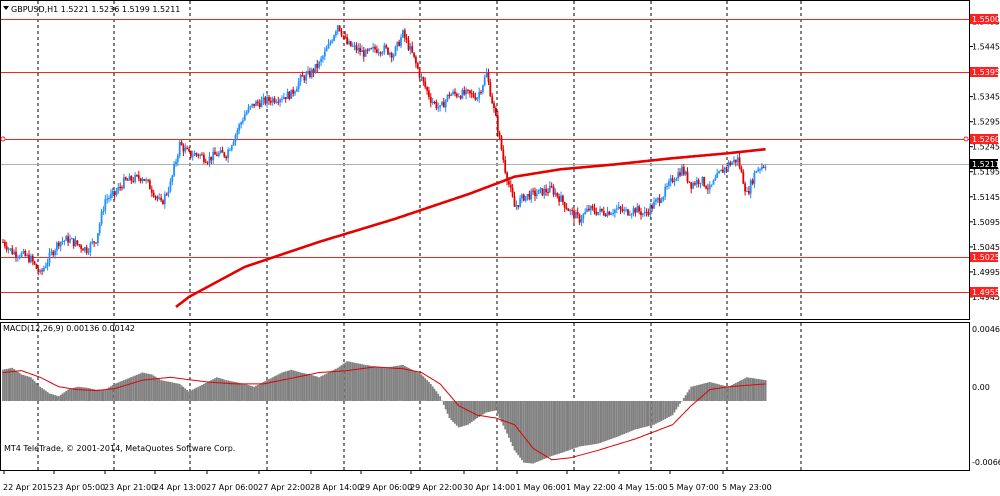 The image size is (1000, 496). Describe the element at coordinates (986, 247) in the screenshot. I see `price-tick-label: 1.5045` at that location.